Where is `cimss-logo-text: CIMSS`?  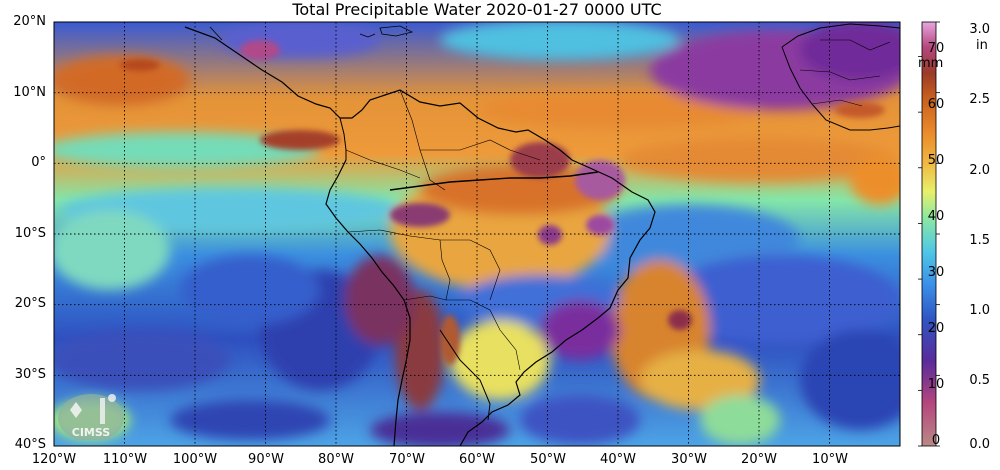 cimss-logo-text: CIMSS is located at coordinates (91, 432).